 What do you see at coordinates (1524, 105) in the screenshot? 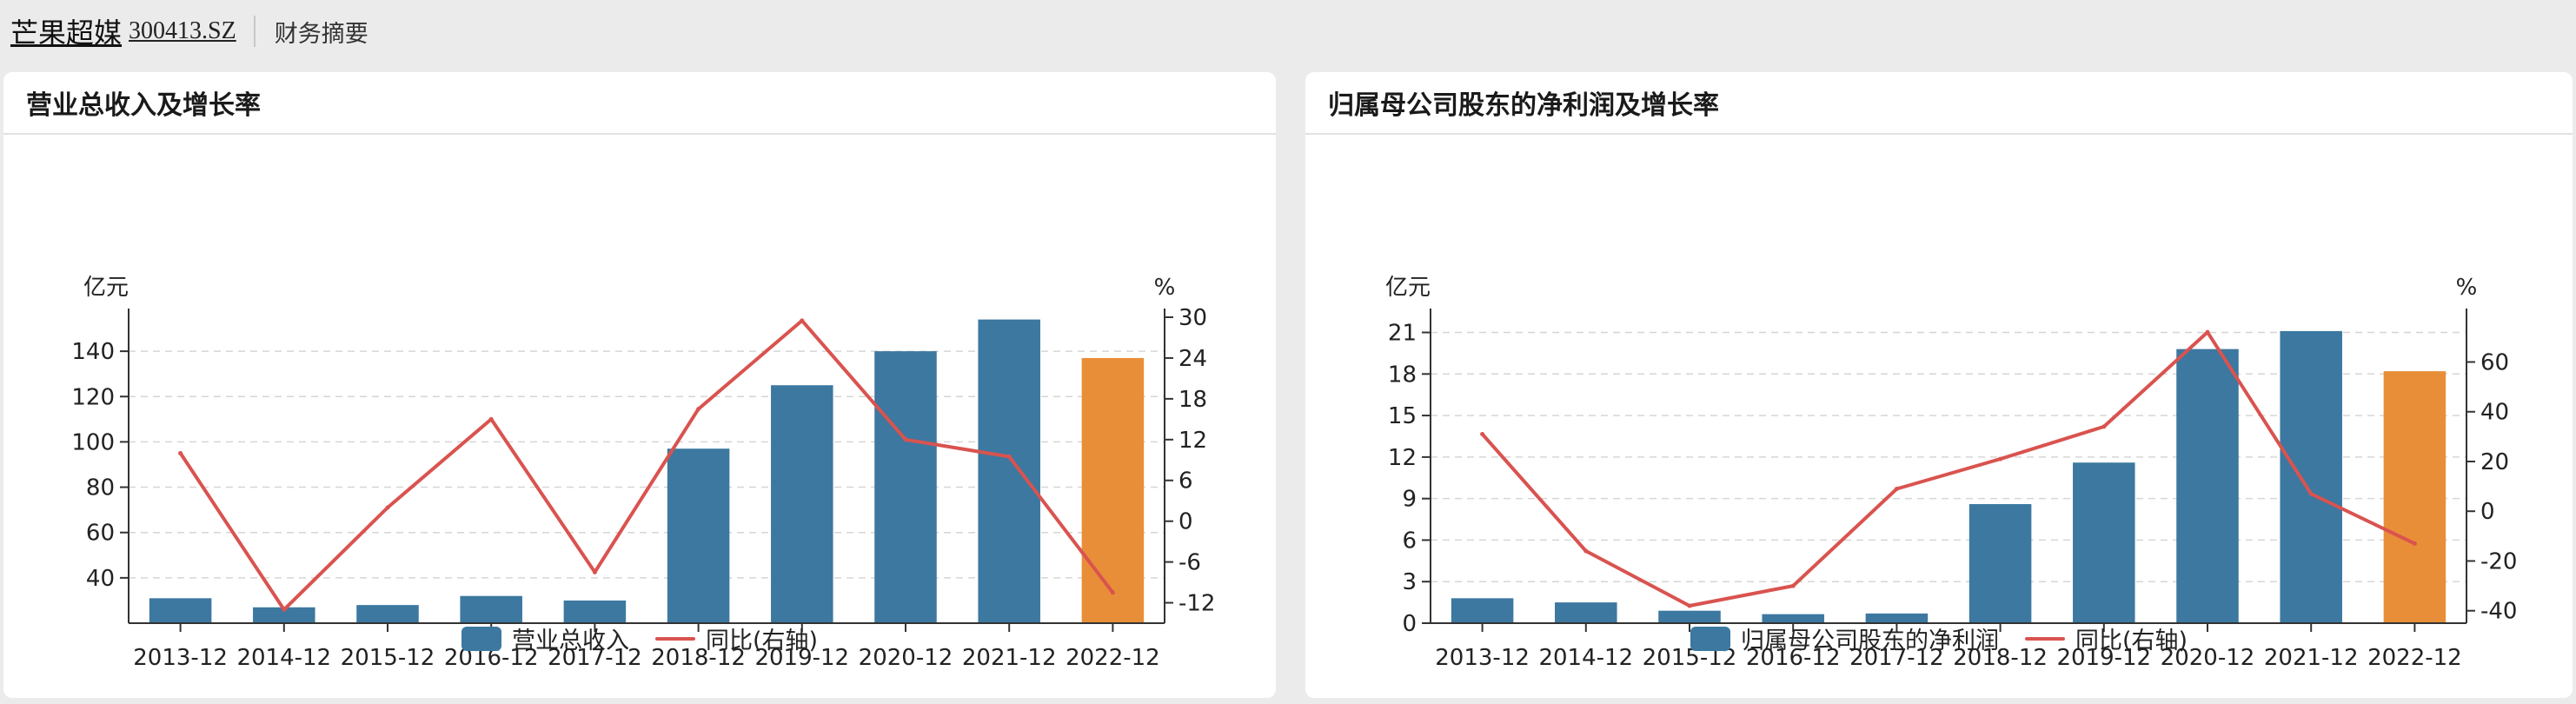
I see `chart-title: 归属母公司股东的净利润及增长率` at bounding box center [1524, 105].